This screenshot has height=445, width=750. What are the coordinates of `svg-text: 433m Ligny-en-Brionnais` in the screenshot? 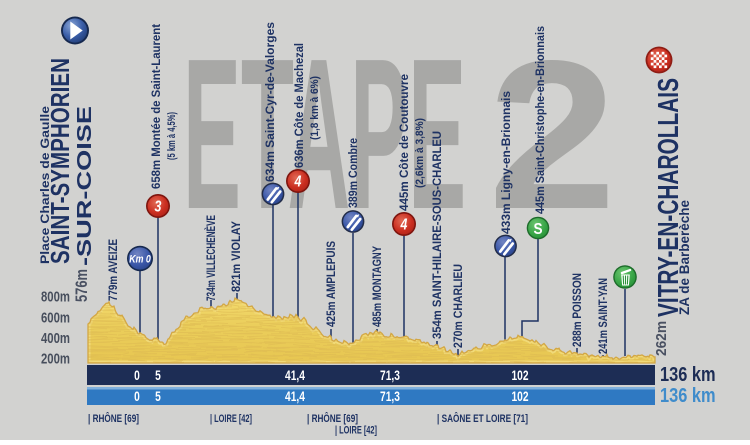 It's located at (506, 162).